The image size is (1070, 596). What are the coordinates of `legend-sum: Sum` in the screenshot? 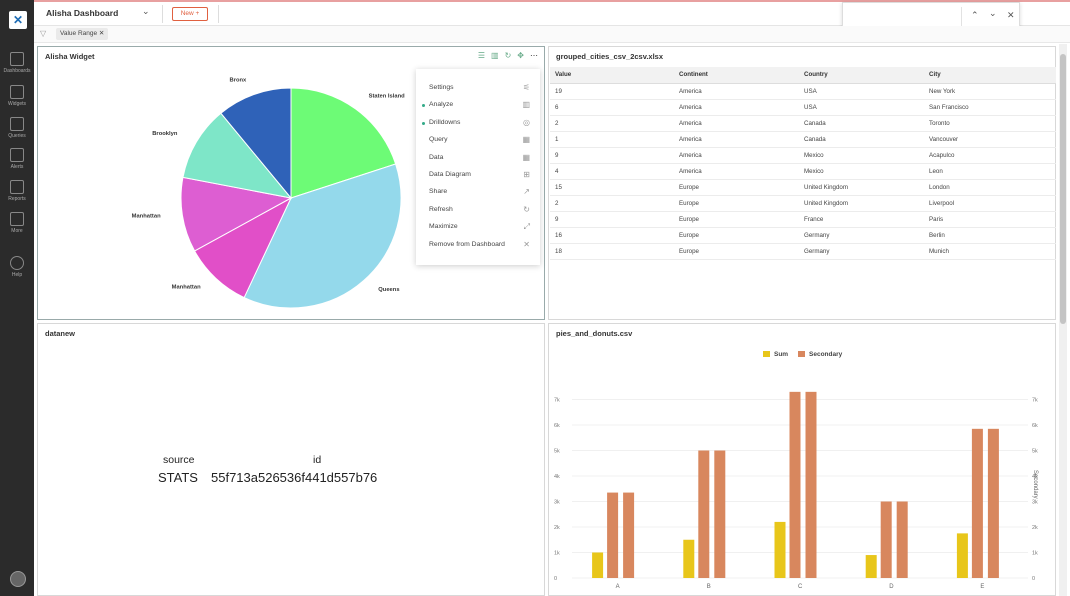 It's located at (775, 354).